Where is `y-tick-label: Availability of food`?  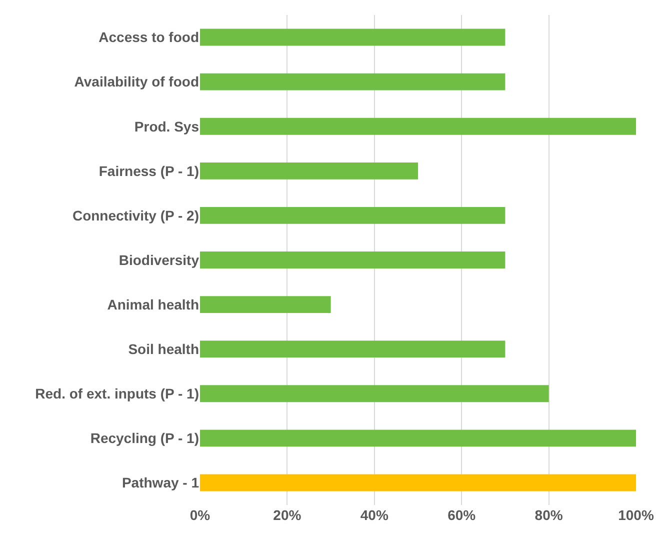
y-tick-label: Availability of food is located at coordinates (136, 82).